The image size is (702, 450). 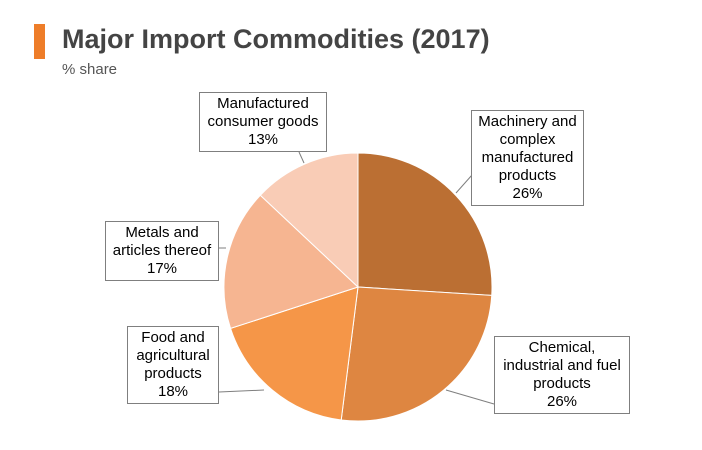 What do you see at coordinates (263, 139) in the screenshot?
I see `slice-value-label: 13%` at bounding box center [263, 139].